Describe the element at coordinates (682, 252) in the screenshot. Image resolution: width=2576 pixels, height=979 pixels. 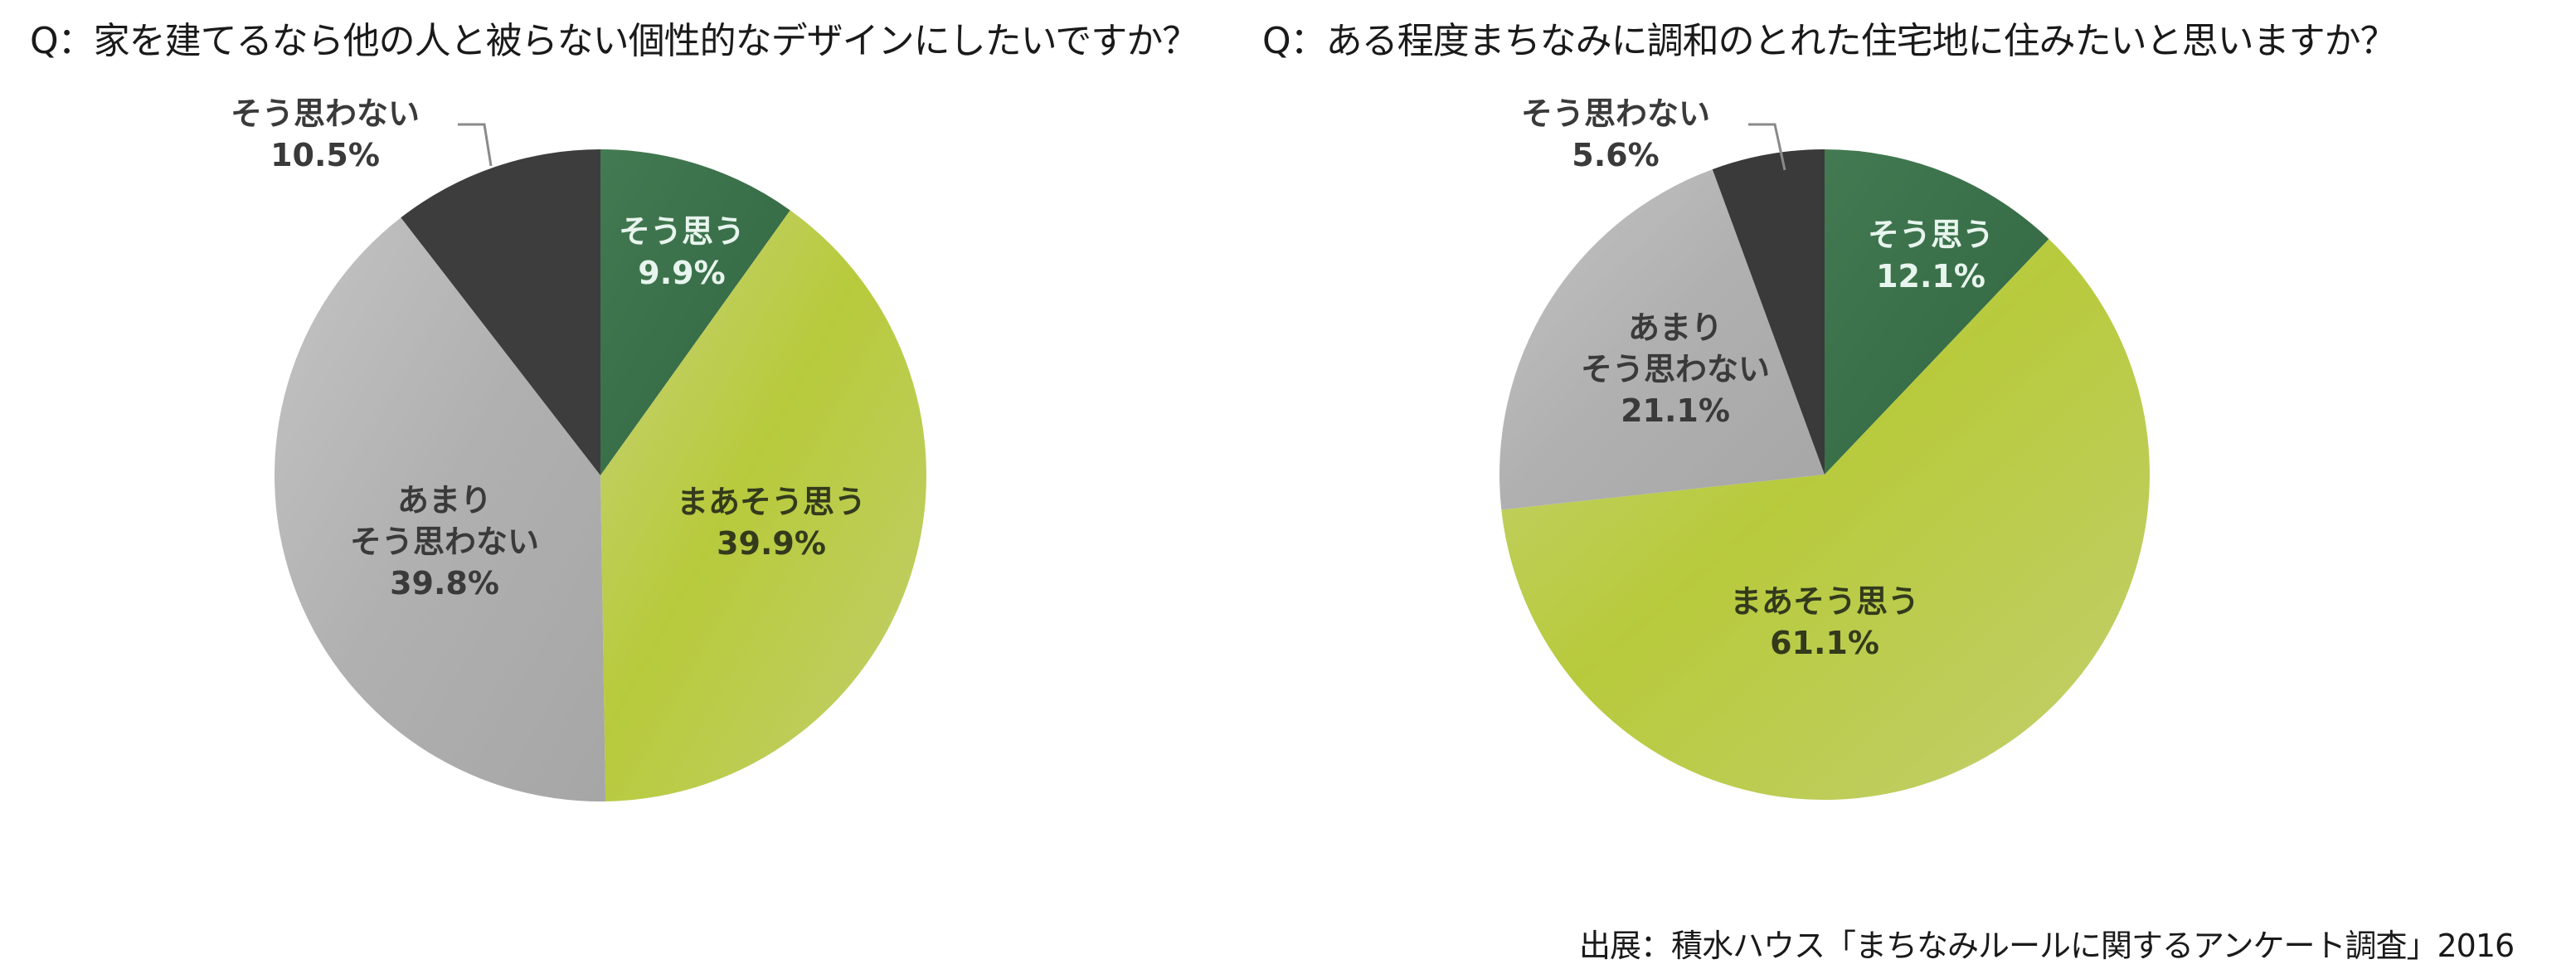
I see `data-label-agree: そう思う 9.9%` at that location.